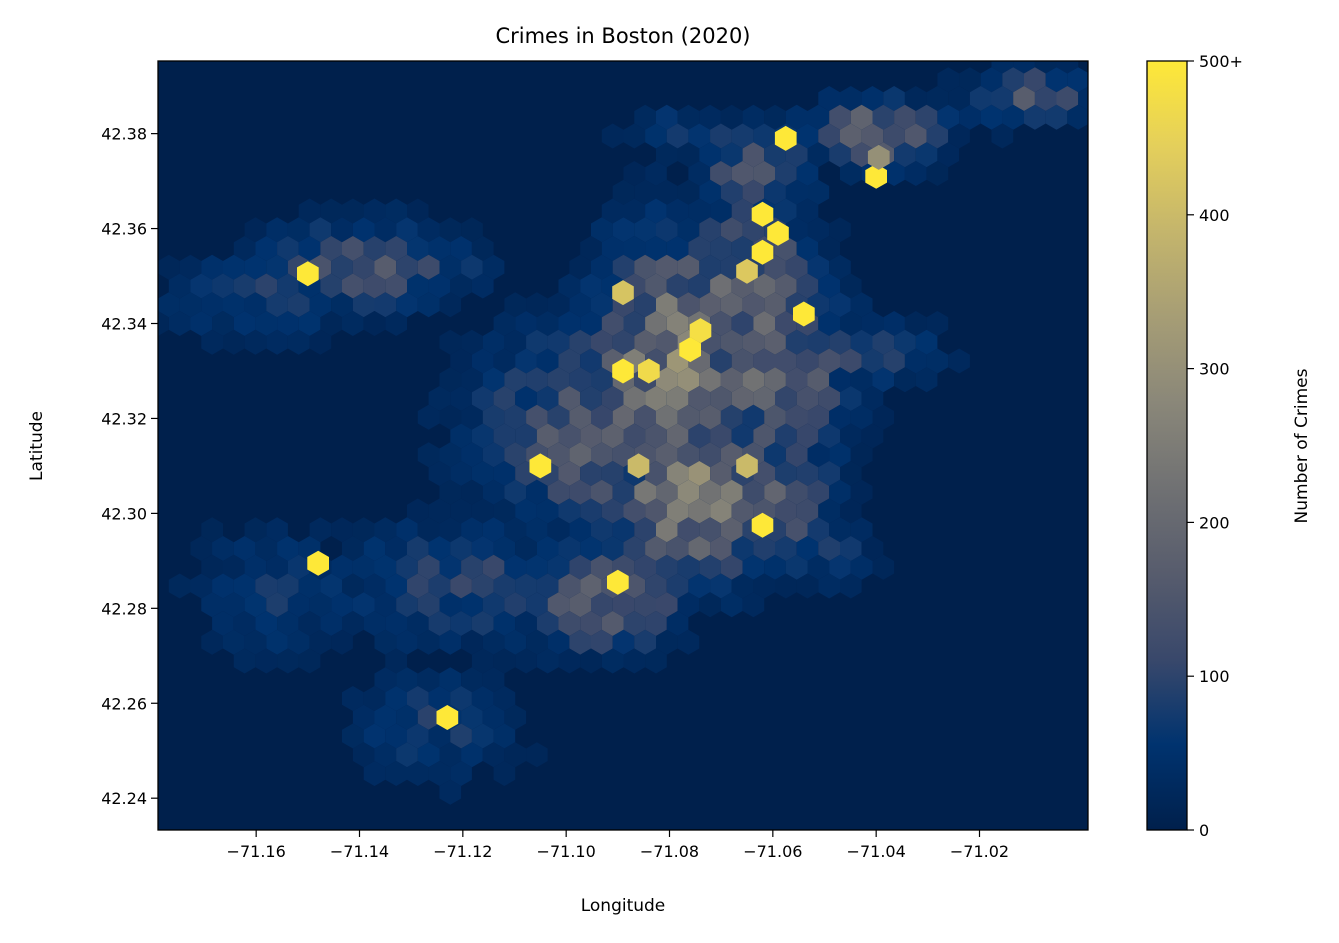 This screenshot has width=1339, height=943. Describe the element at coordinates (124, 229) in the screenshot. I see `y-tick-label: 42.36` at that location.